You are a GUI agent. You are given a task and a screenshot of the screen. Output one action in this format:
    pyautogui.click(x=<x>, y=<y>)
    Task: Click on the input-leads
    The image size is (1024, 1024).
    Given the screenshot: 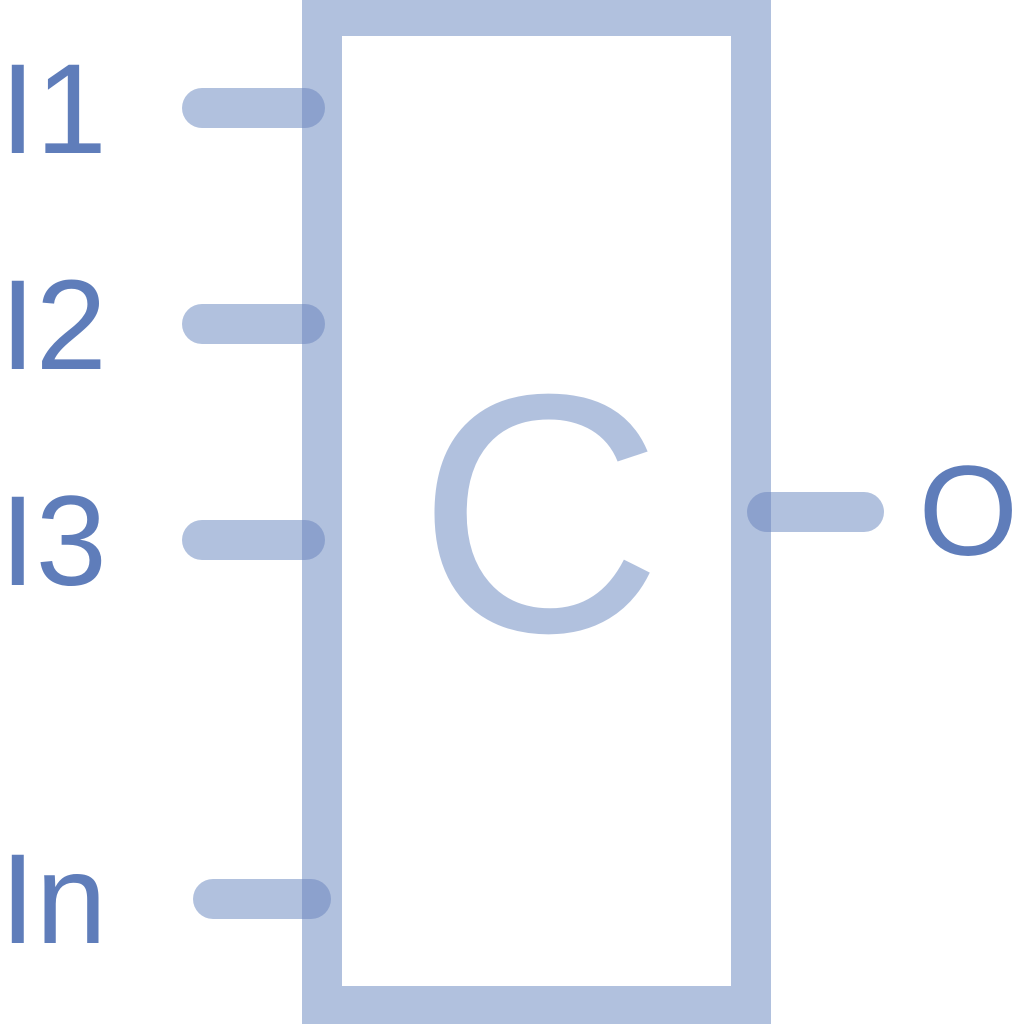 What is the action you would take?
    pyautogui.click(x=256, y=503)
    